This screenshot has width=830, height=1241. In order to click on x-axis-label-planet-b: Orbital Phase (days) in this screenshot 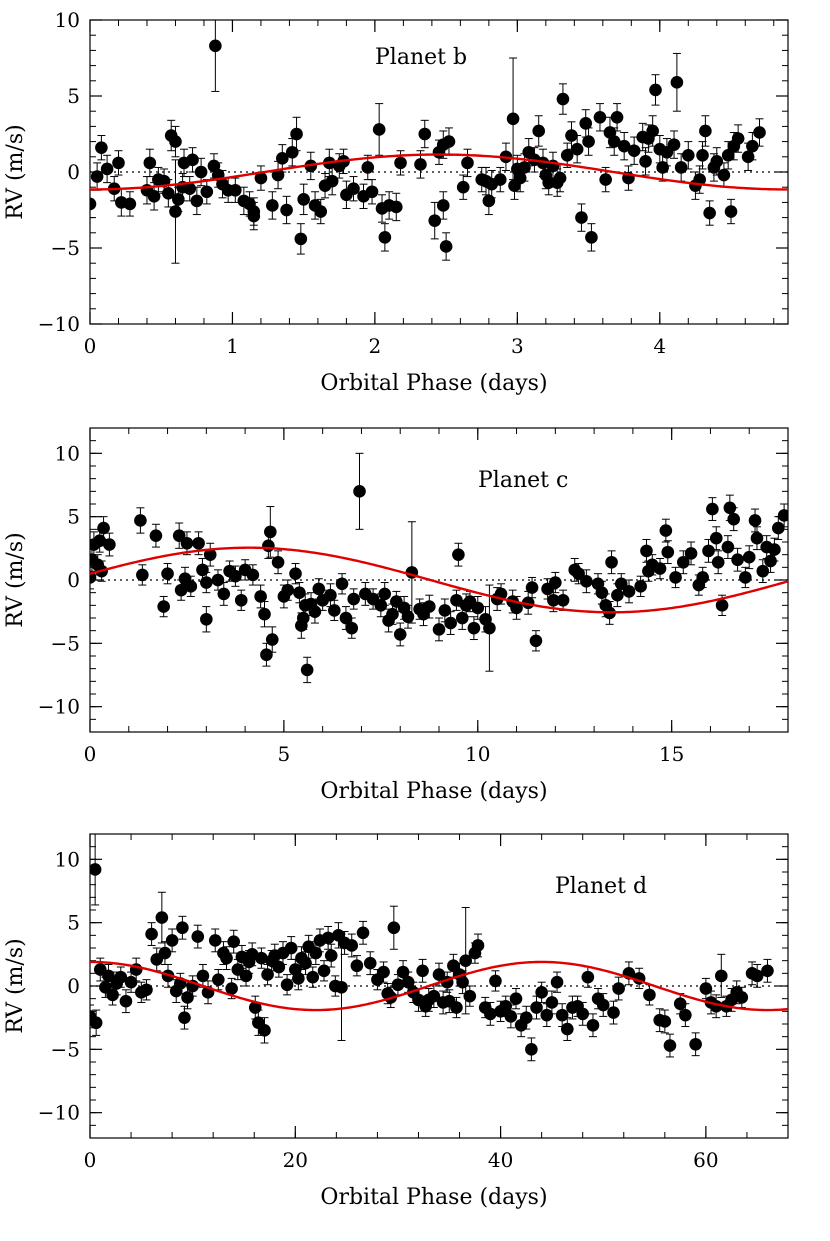, I will do `click(433, 383)`.